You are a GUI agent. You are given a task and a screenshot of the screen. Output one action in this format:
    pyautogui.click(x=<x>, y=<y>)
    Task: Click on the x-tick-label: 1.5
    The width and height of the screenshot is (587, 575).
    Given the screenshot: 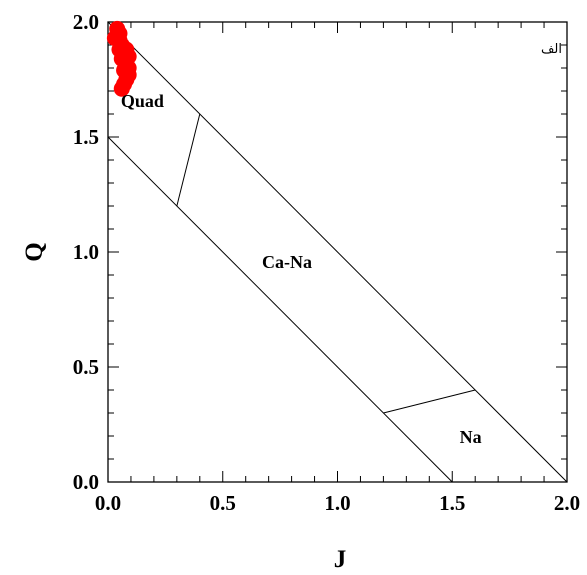 What is the action you would take?
    pyautogui.click(x=452, y=503)
    